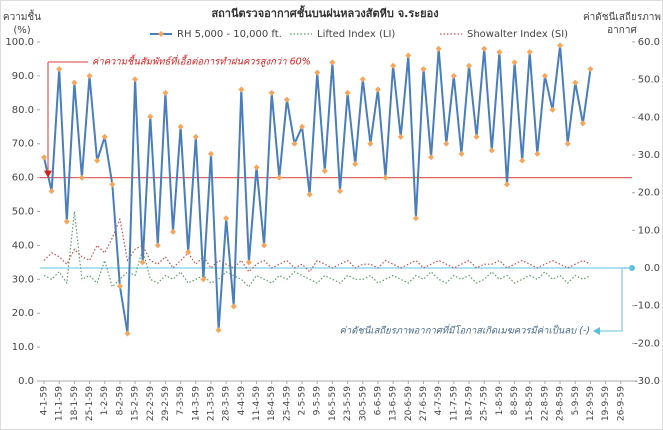 The image size is (663, 430). Describe the element at coordinates (500, 401) in the screenshot. I see `x-tick-label: 1-8-59` at that location.